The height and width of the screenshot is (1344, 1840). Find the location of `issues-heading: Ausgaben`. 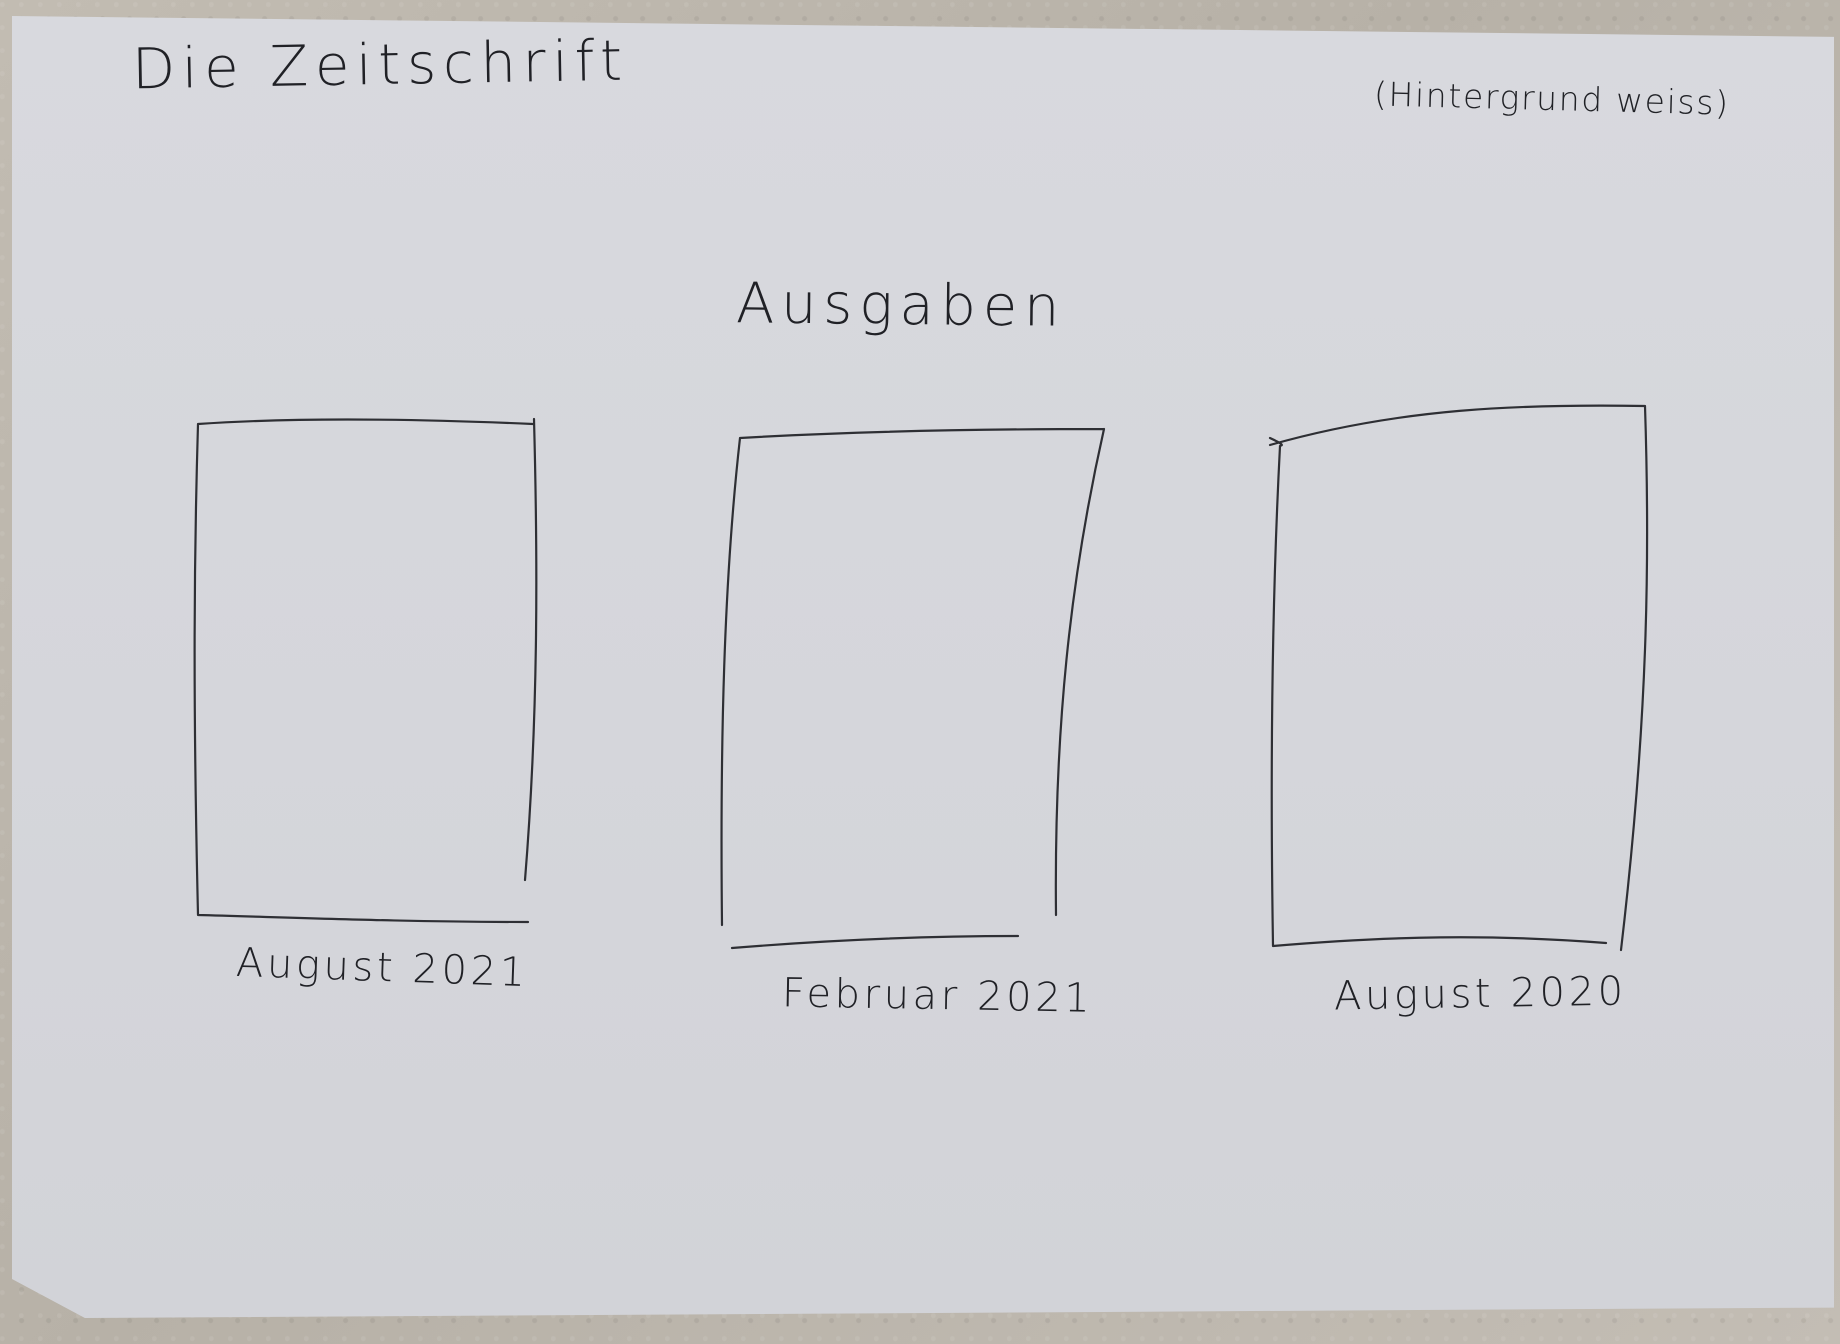

issues-heading: Ausgaben is located at coordinates (901, 305).